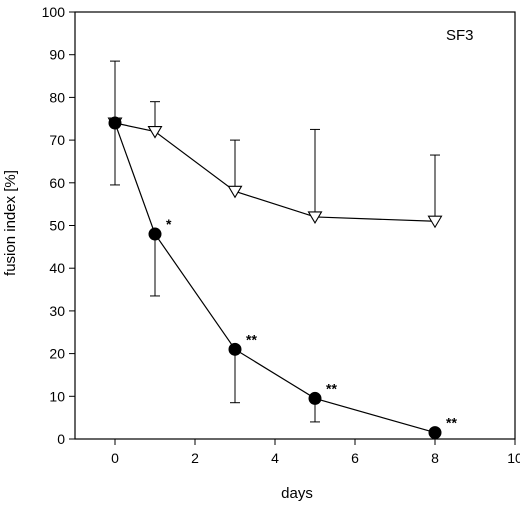 The image size is (520, 508). Describe the element at coordinates (435, 458) in the screenshot. I see `x-tick-label: 8` at that location.